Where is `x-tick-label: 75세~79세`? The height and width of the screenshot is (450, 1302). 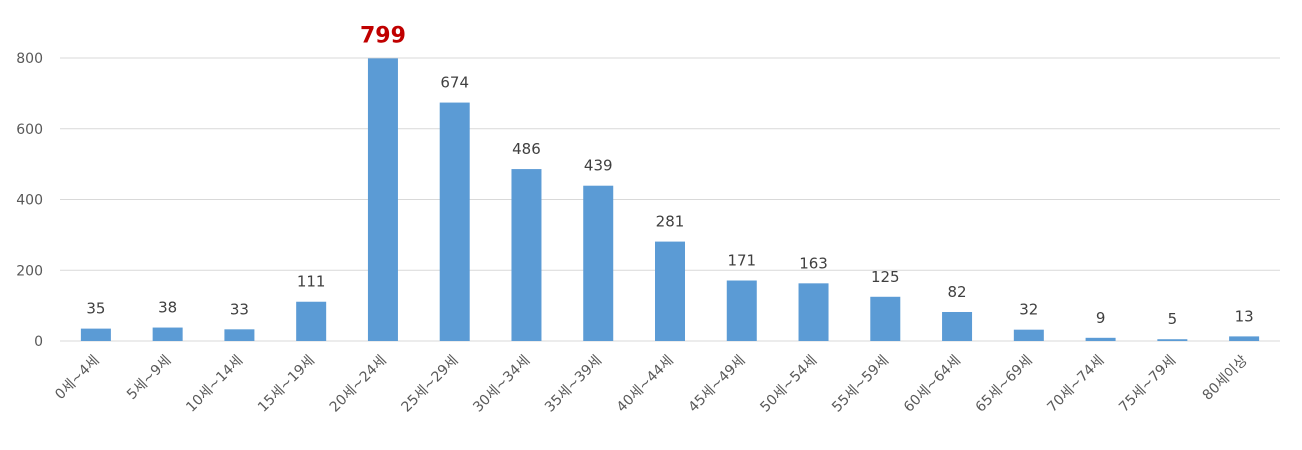
x-tick-label: 75세~79세 is located at coordinates (1147, 384).